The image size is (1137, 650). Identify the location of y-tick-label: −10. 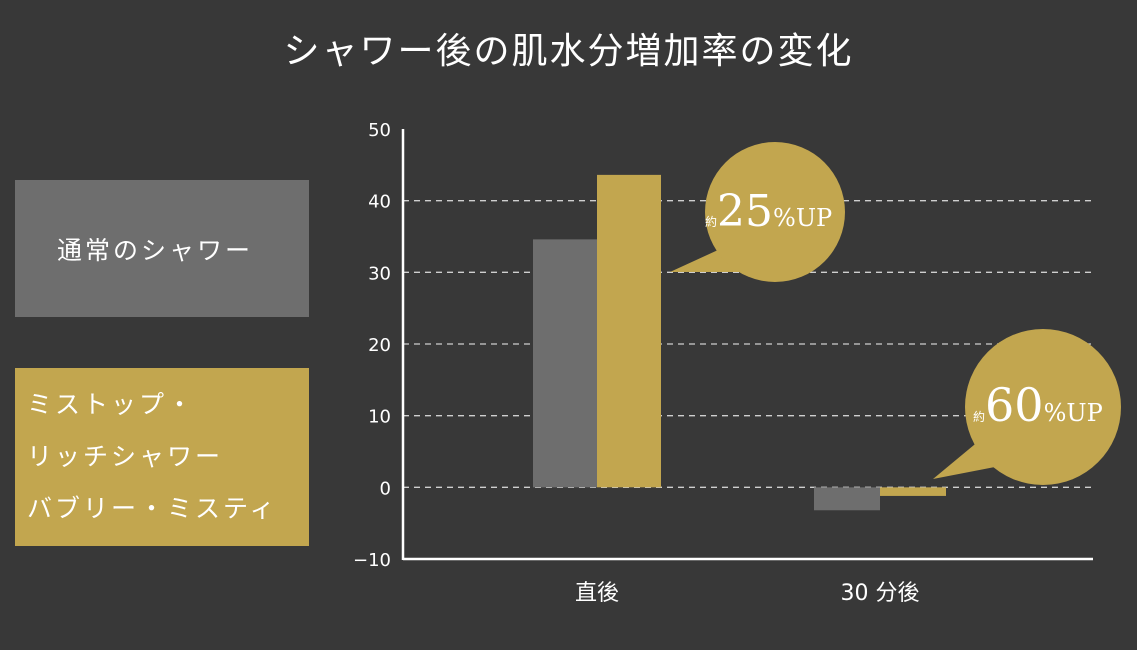
(372, 560).